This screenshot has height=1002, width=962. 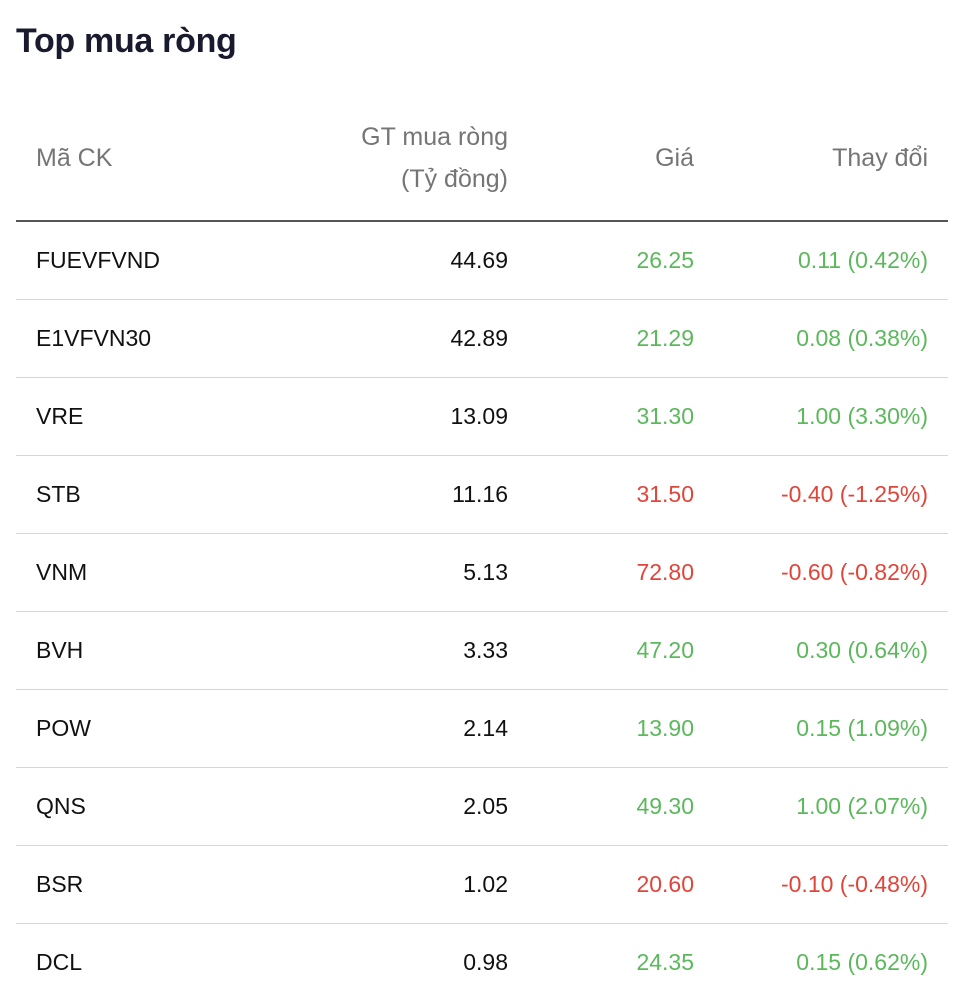 What do you see at coordinates (665, 572) in the screenshot?
I see `price: 72.80` at bounding box center [665, 572].